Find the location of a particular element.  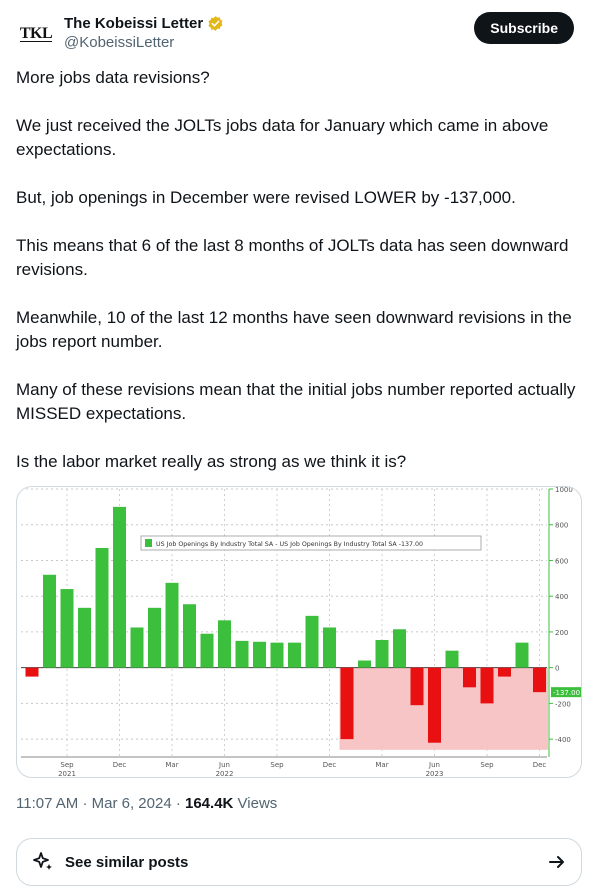

tweet-date: Mar 6, 2024 is located at coordinates (131, 803).